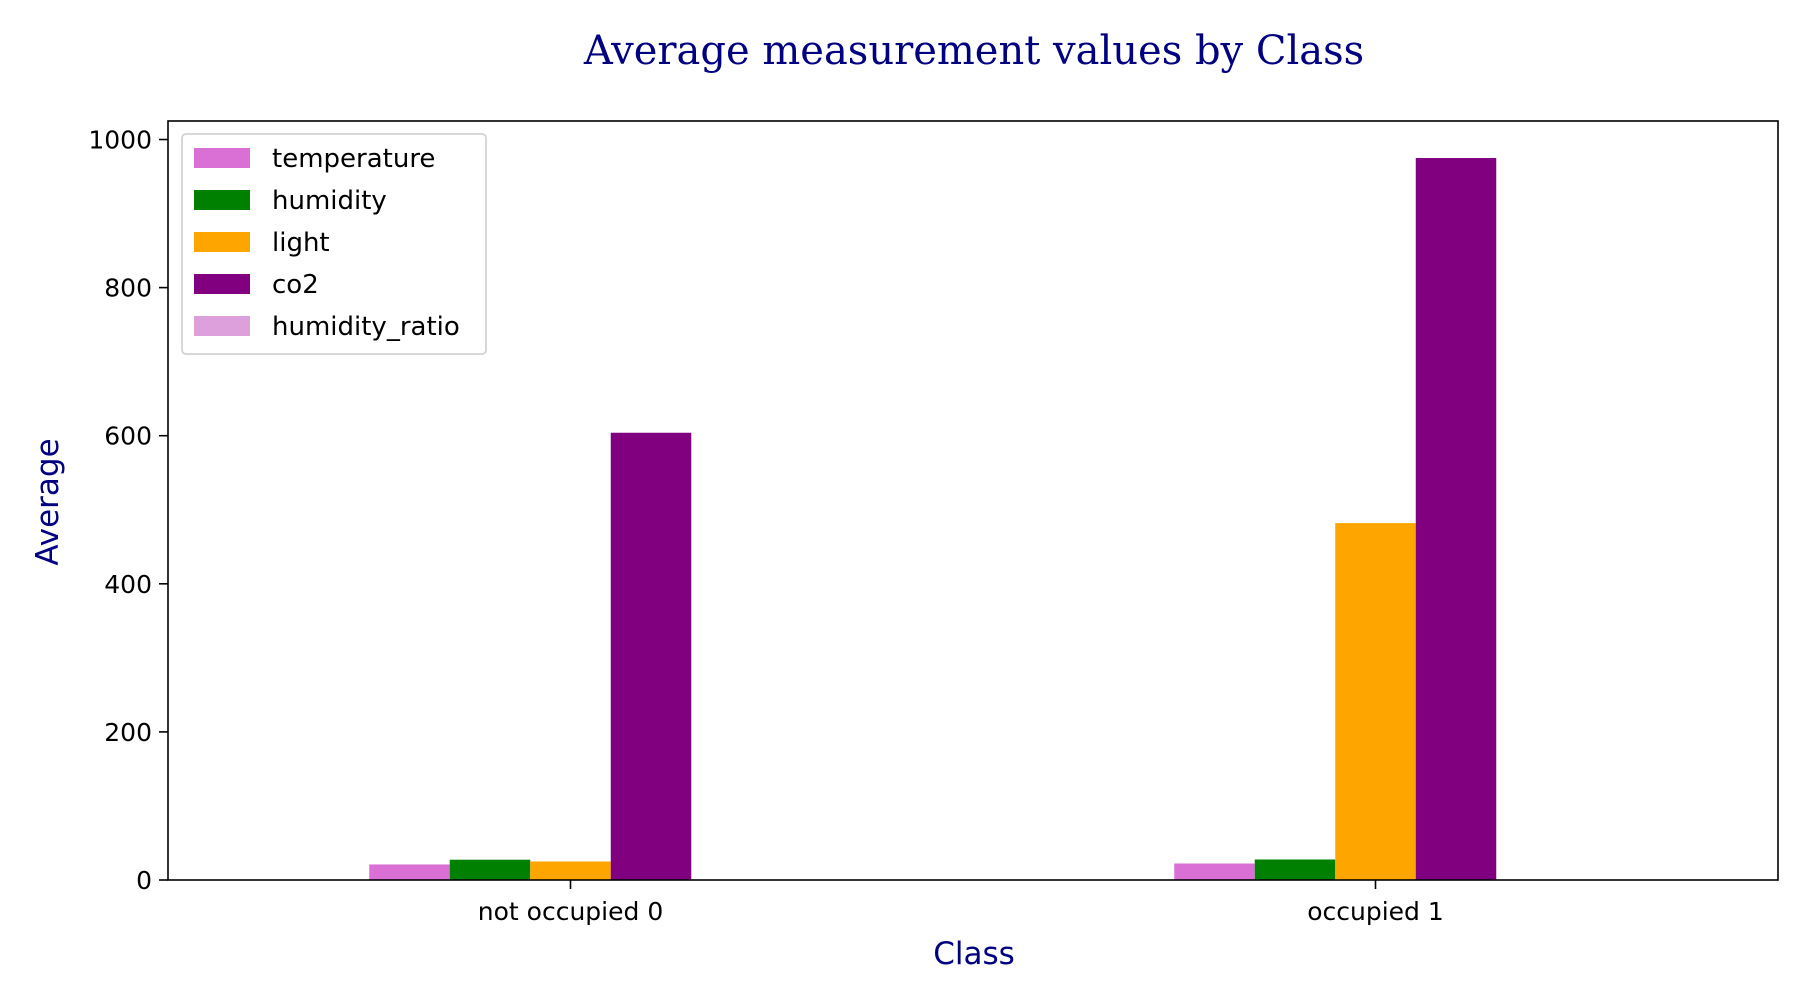  I want to click on y-tick-label: 0, so click(144, 880).